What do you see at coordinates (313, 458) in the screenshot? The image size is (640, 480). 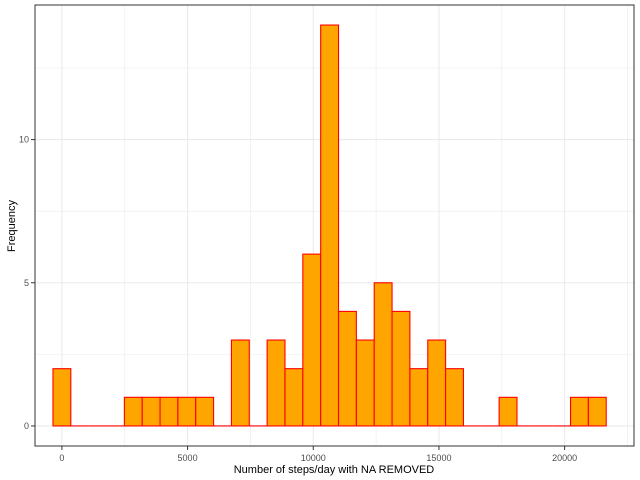 I see `x-tick-label: 10000` at bounding box center [313, 458].